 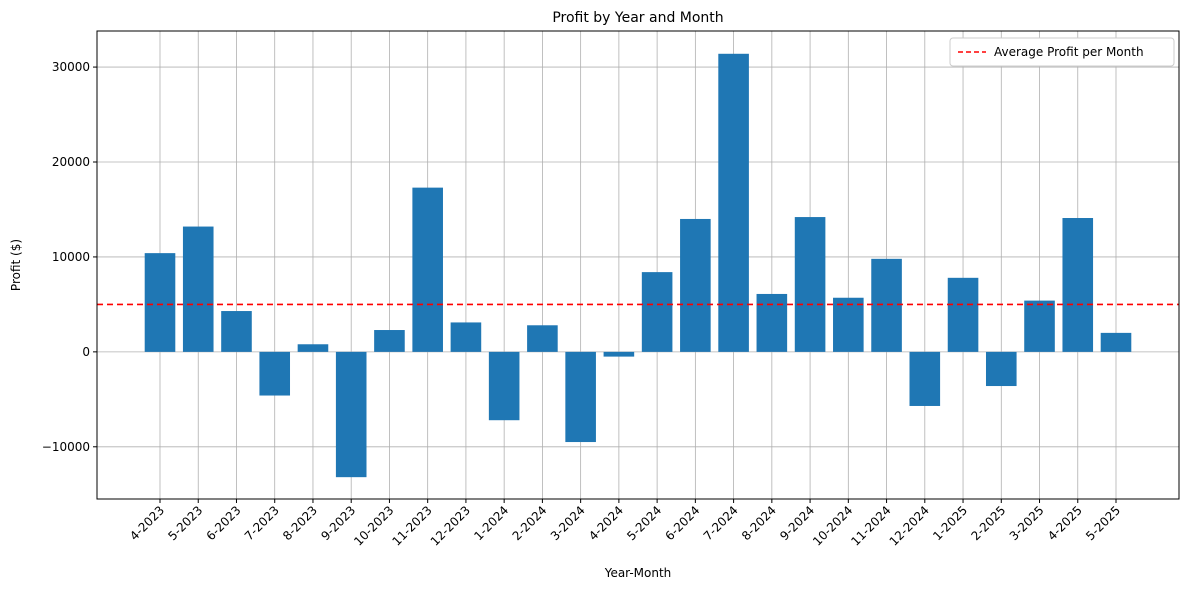 I want to click on bar-6-2023, so click(x=236, y=331).